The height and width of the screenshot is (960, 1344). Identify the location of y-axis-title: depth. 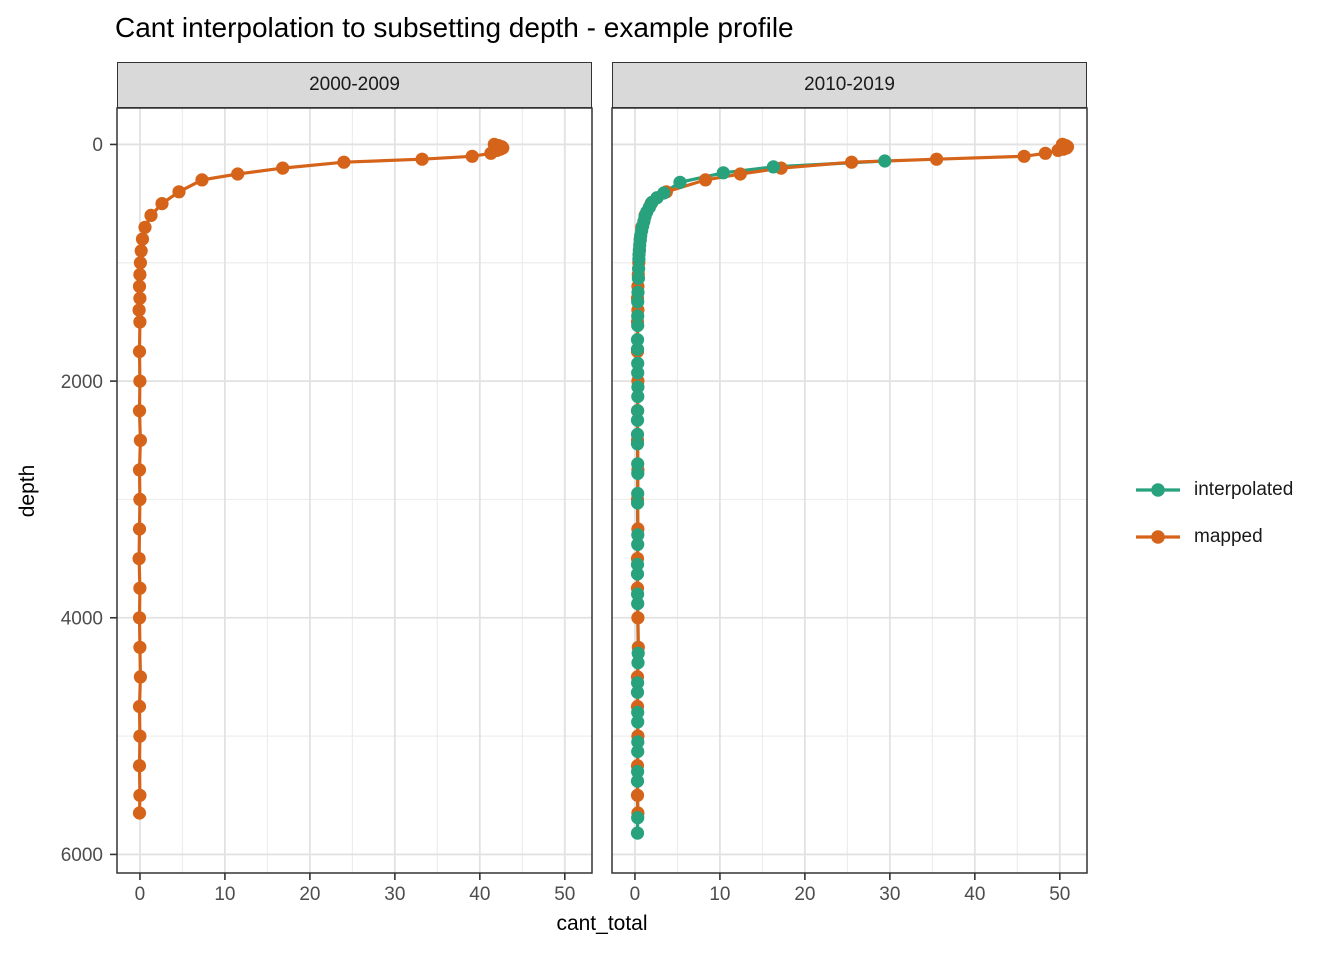
(27, 491).